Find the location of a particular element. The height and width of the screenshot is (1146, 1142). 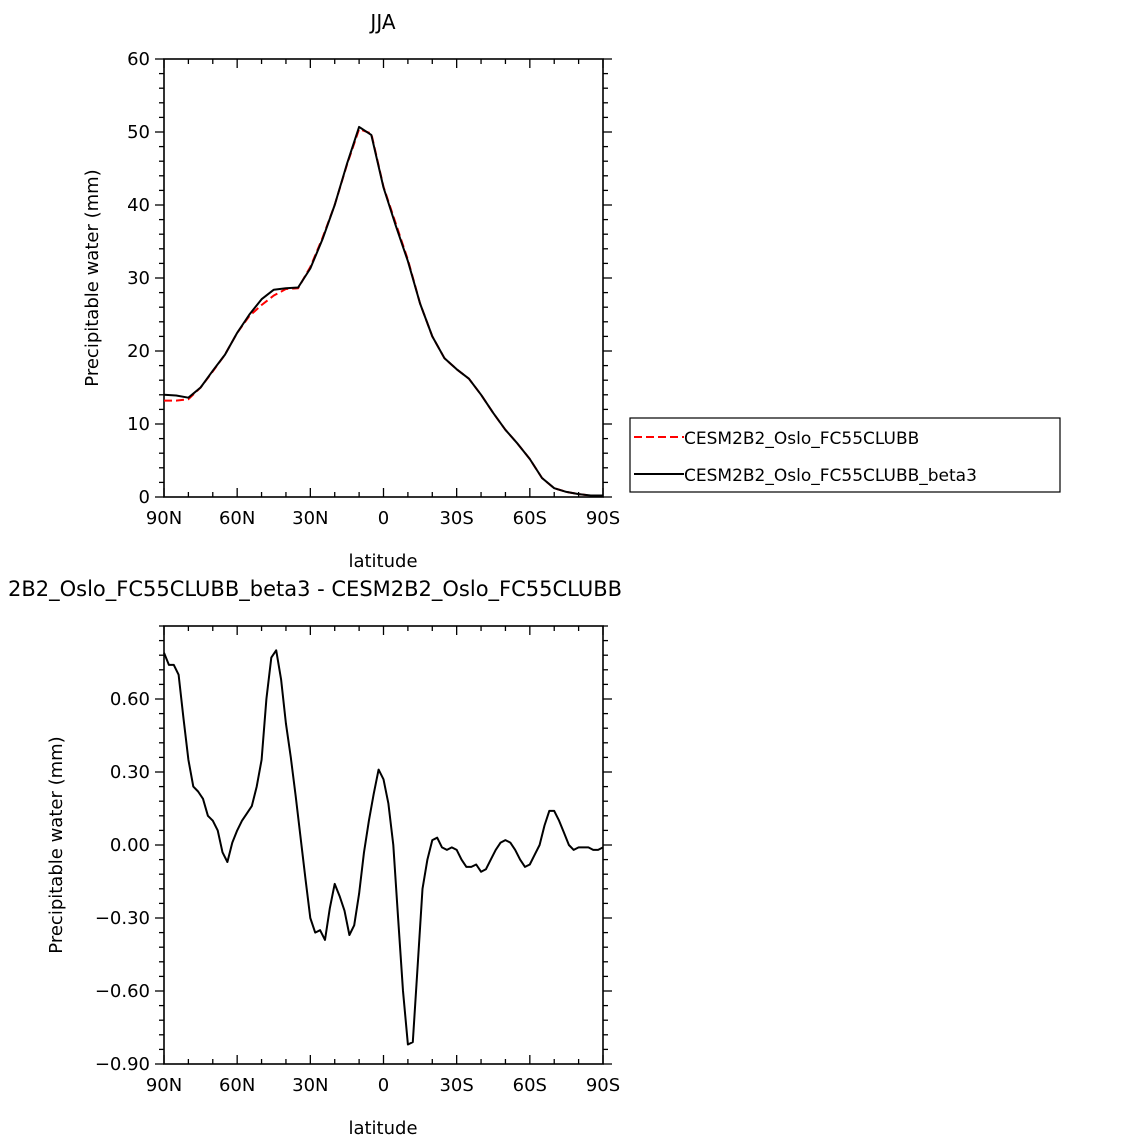

top-y-axis-label: Precipitable water (mm) is located at coordinates (92, 277).